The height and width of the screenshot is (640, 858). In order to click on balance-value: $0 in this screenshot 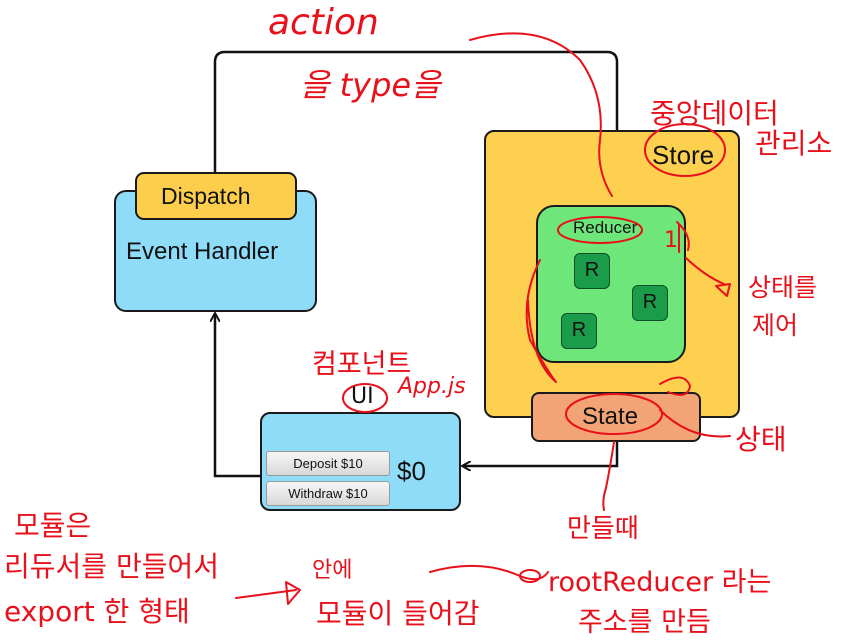, I will do `click(411, 471)`.